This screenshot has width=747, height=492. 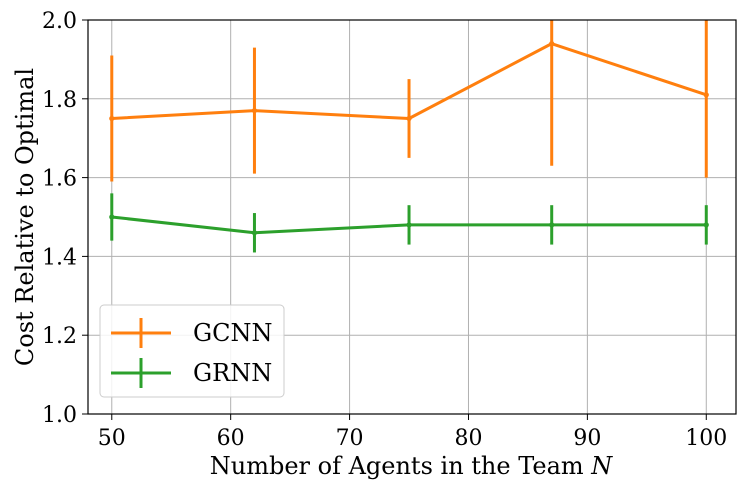 What do you see at coordinates (706, 438) in the screenshot?
I see `x-tick-label: 100` at bounding box center [706, 438].